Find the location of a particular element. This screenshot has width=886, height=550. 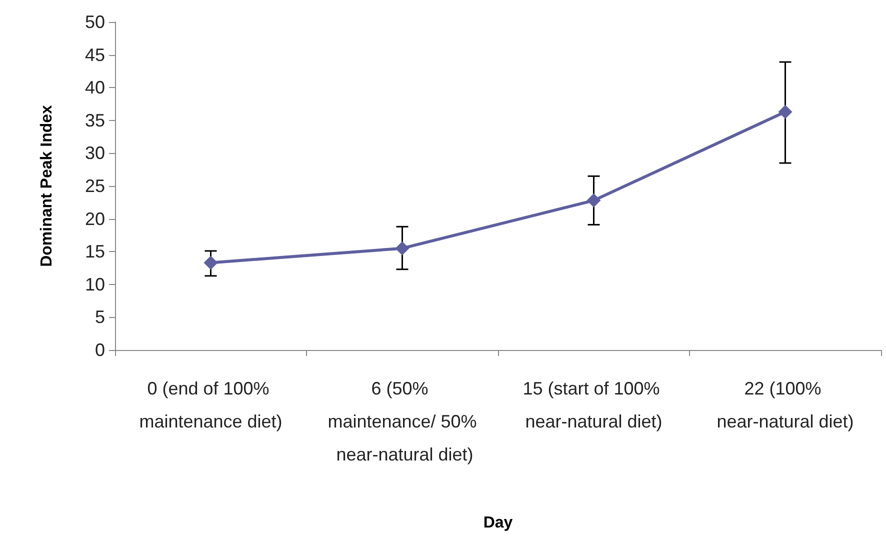

y-tick-label: 10 is located at coordinates (94, 284).